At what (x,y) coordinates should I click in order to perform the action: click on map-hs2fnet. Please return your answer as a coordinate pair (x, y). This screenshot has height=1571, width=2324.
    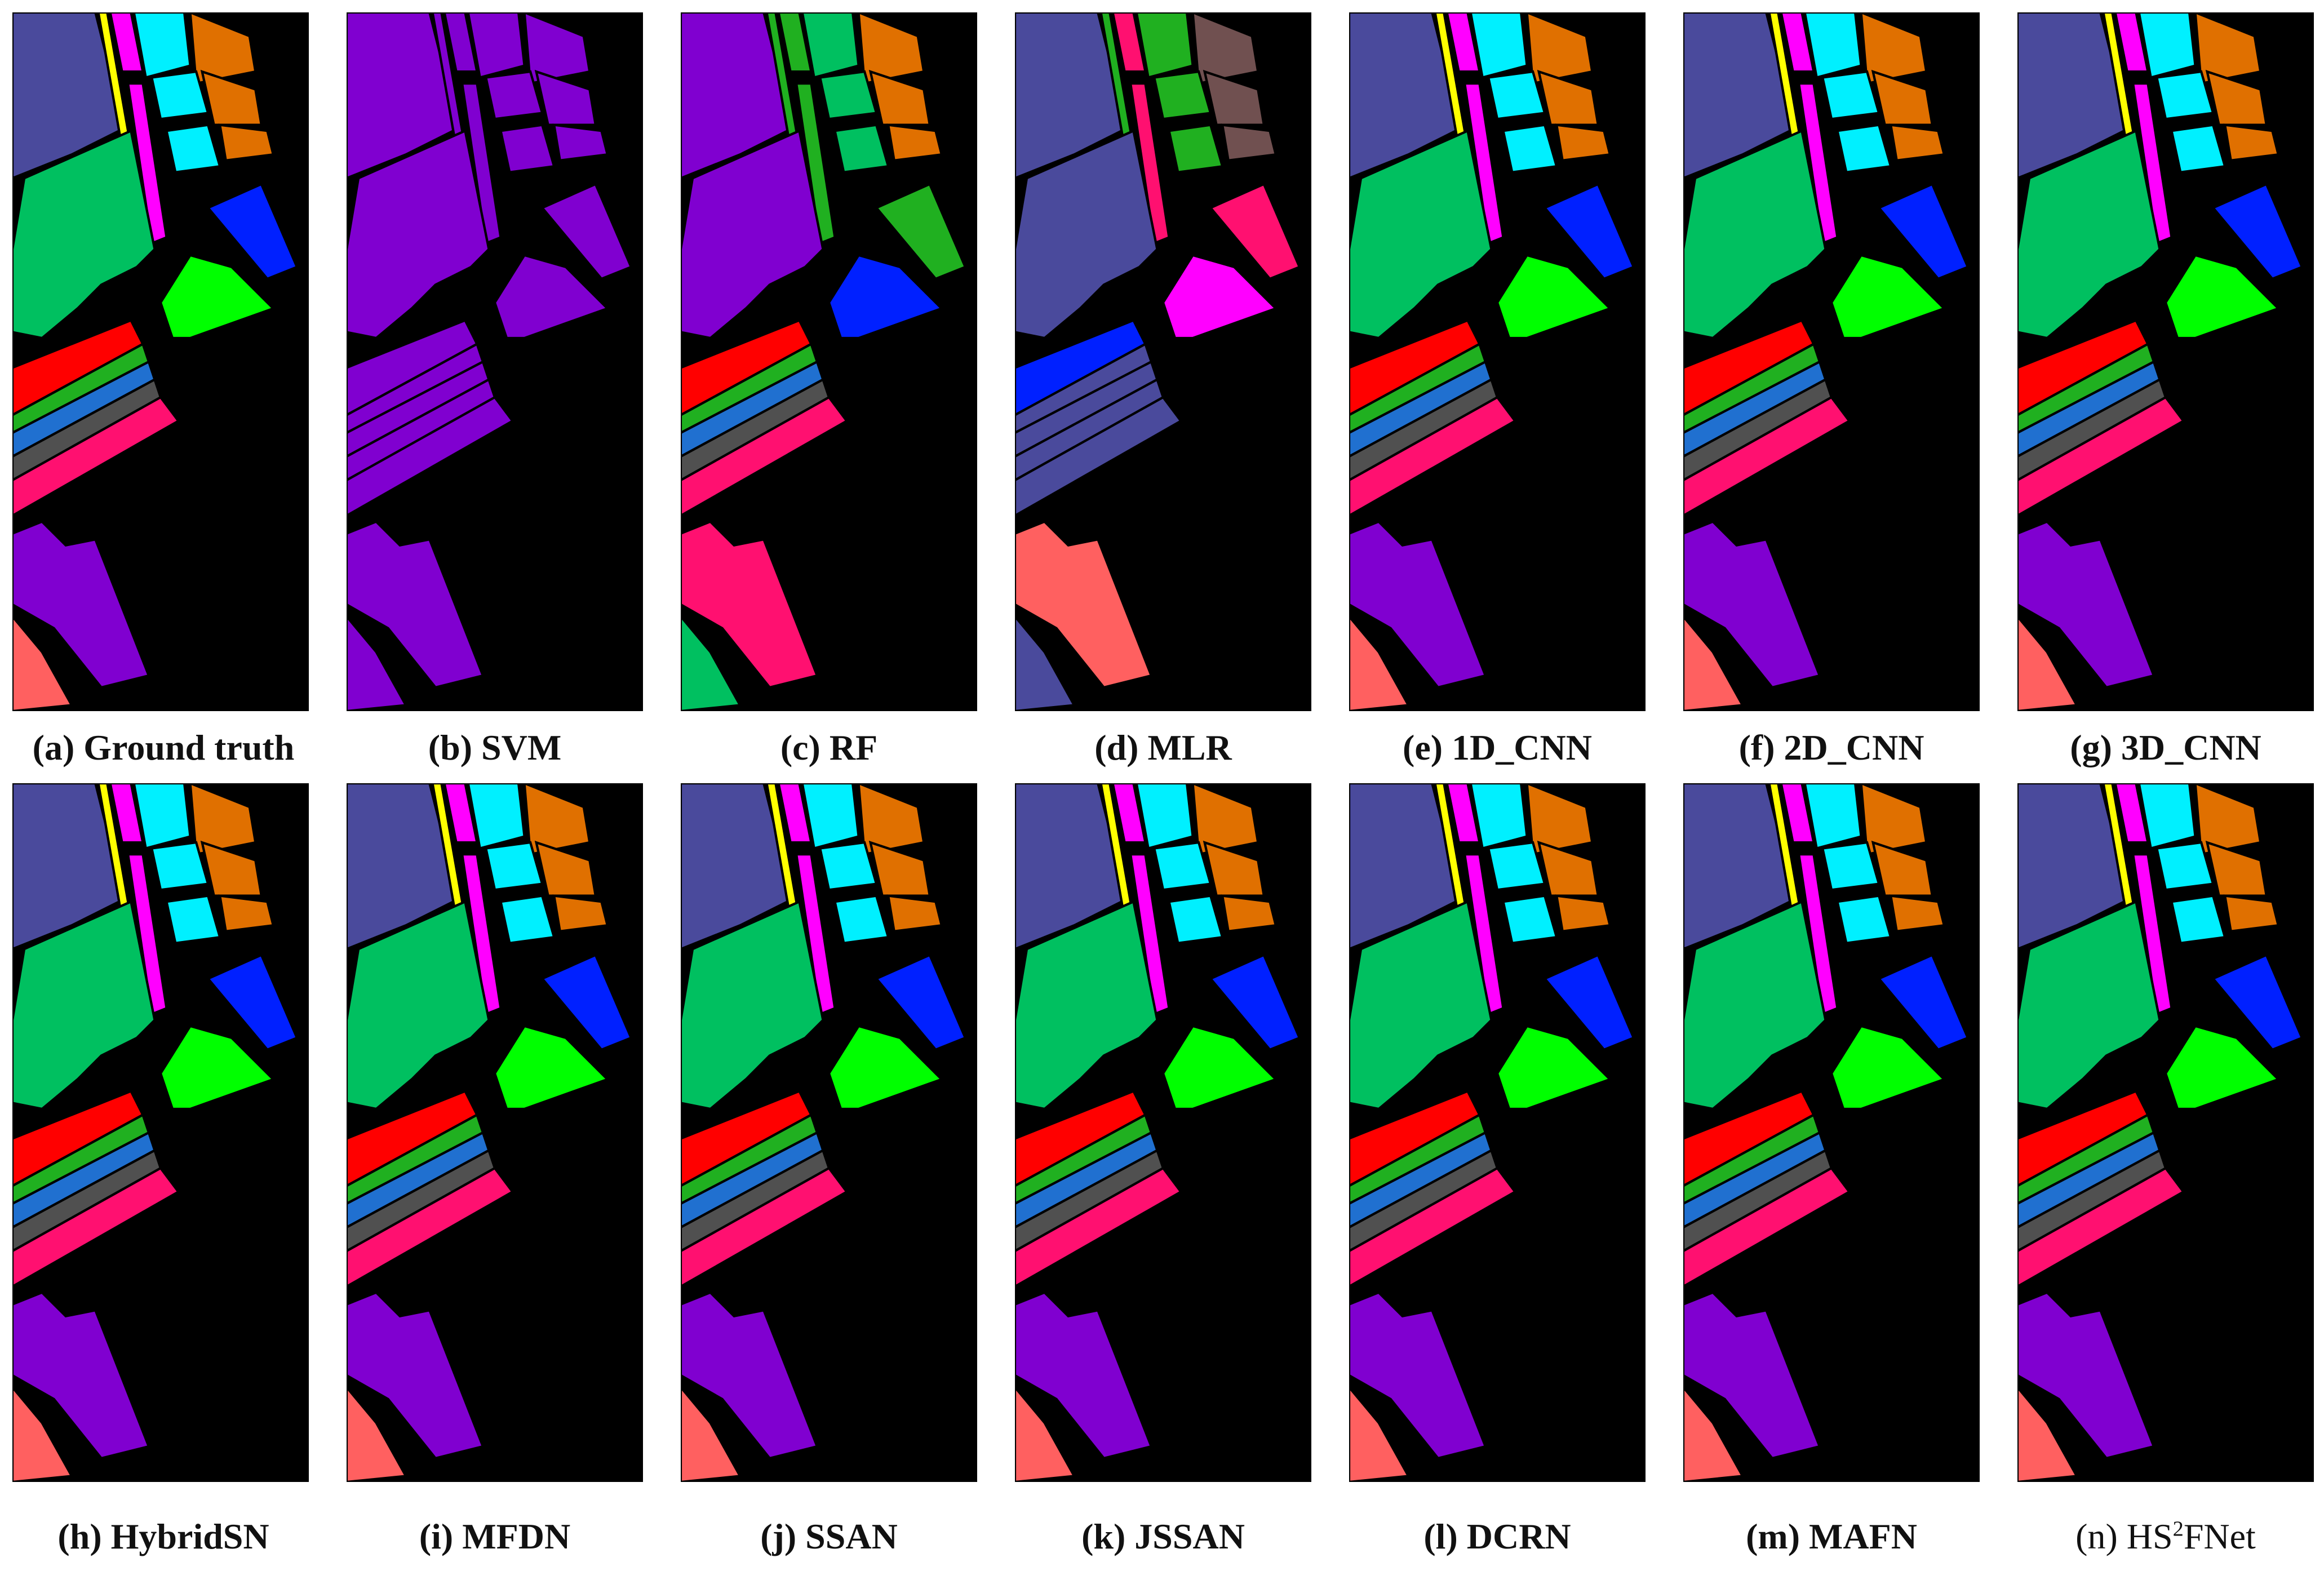
    Looking at the image, I should click on (2165, 1132).